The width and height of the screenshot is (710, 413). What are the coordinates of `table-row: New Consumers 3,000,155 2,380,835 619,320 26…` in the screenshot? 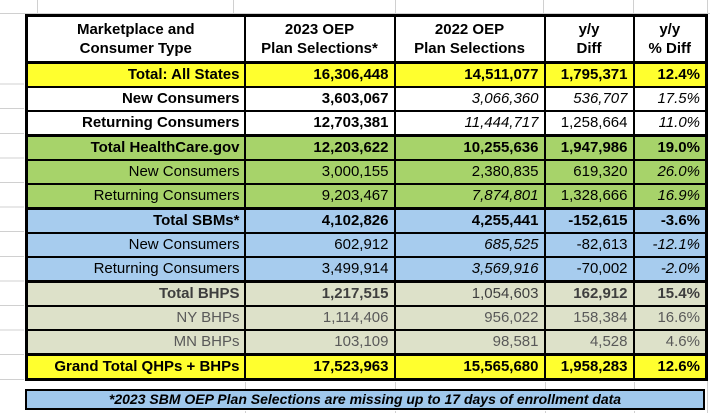 It's located at (366, 172).